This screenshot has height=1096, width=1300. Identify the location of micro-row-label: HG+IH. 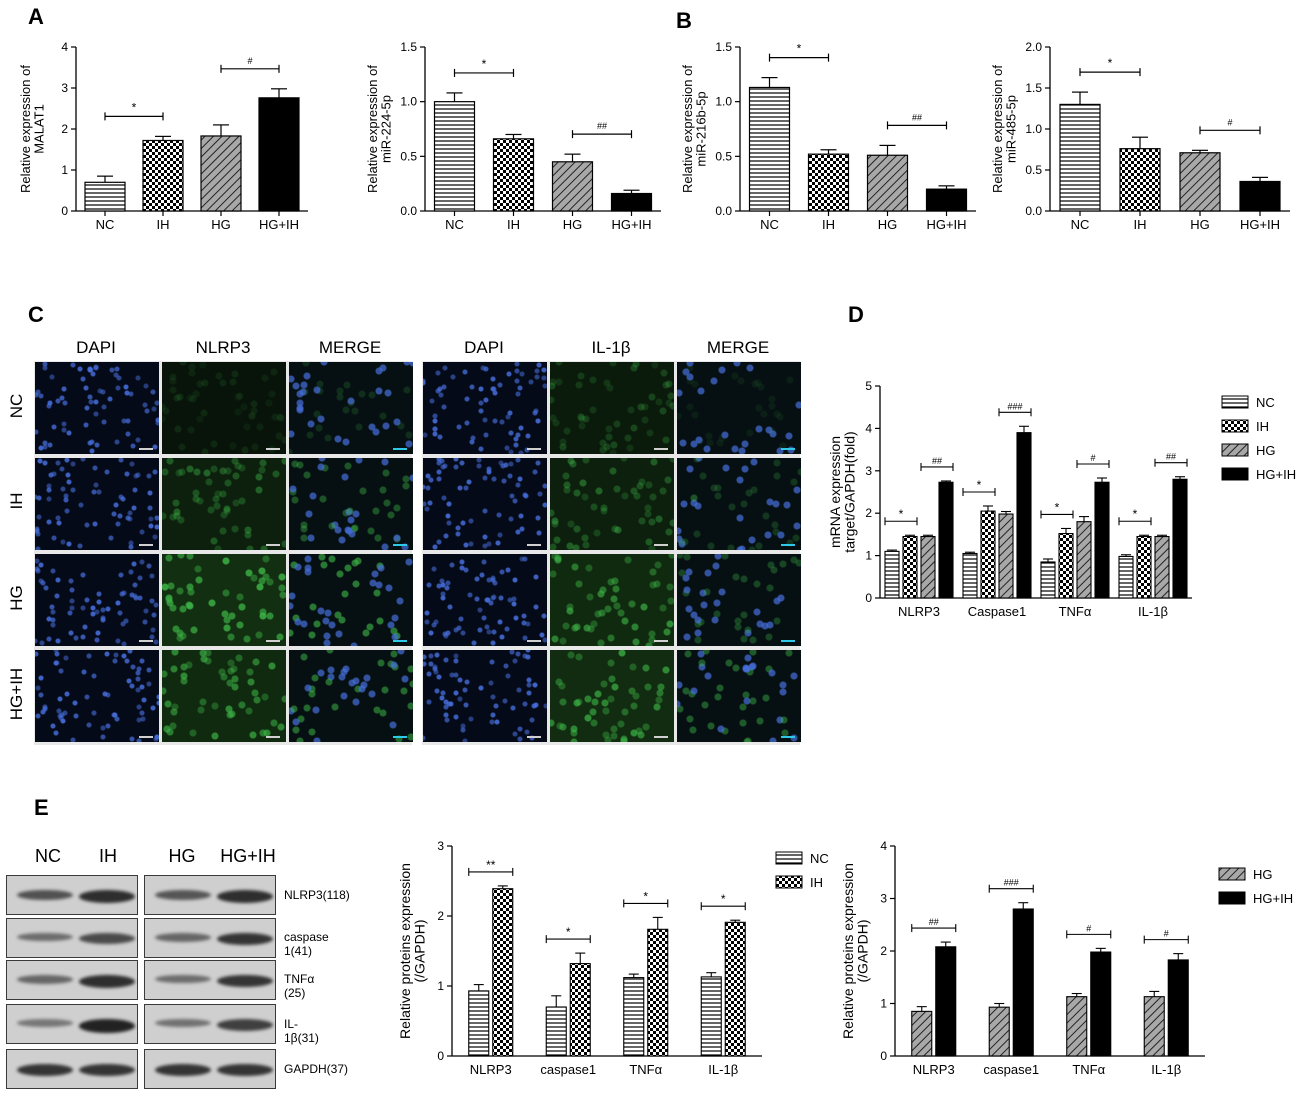
(16, 694).